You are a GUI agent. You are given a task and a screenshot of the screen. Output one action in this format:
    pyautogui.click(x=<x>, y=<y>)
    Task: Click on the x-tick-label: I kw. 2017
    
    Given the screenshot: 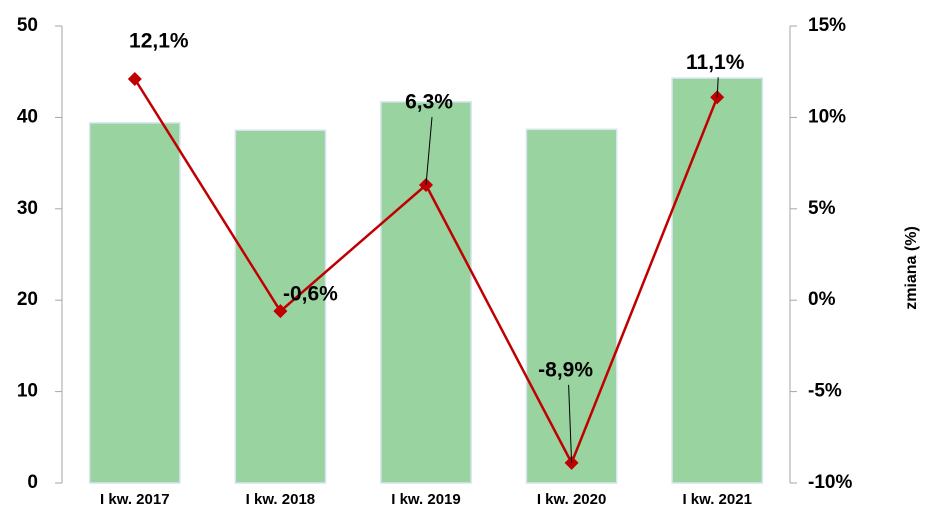 What is the action you would take?
    pyautogui.click(x=135, y=499)
    